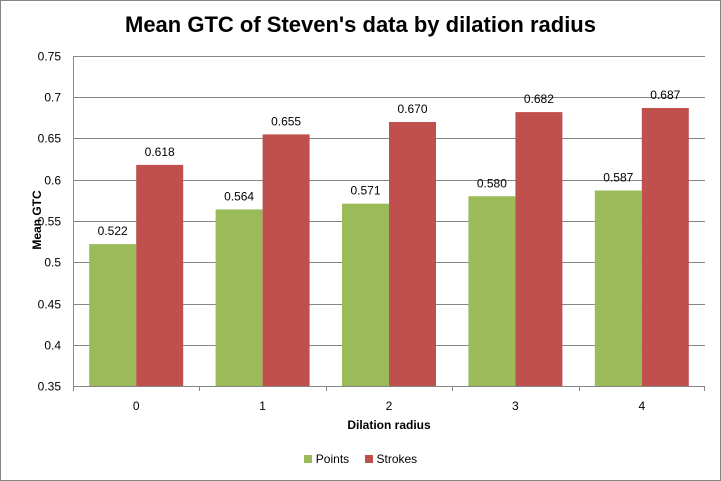 The width and height of the screenshot is (721, 481). Describe the element at coordinates (52, 181) in the screenshot. I see `y-tick-label: 0.6` at that location.